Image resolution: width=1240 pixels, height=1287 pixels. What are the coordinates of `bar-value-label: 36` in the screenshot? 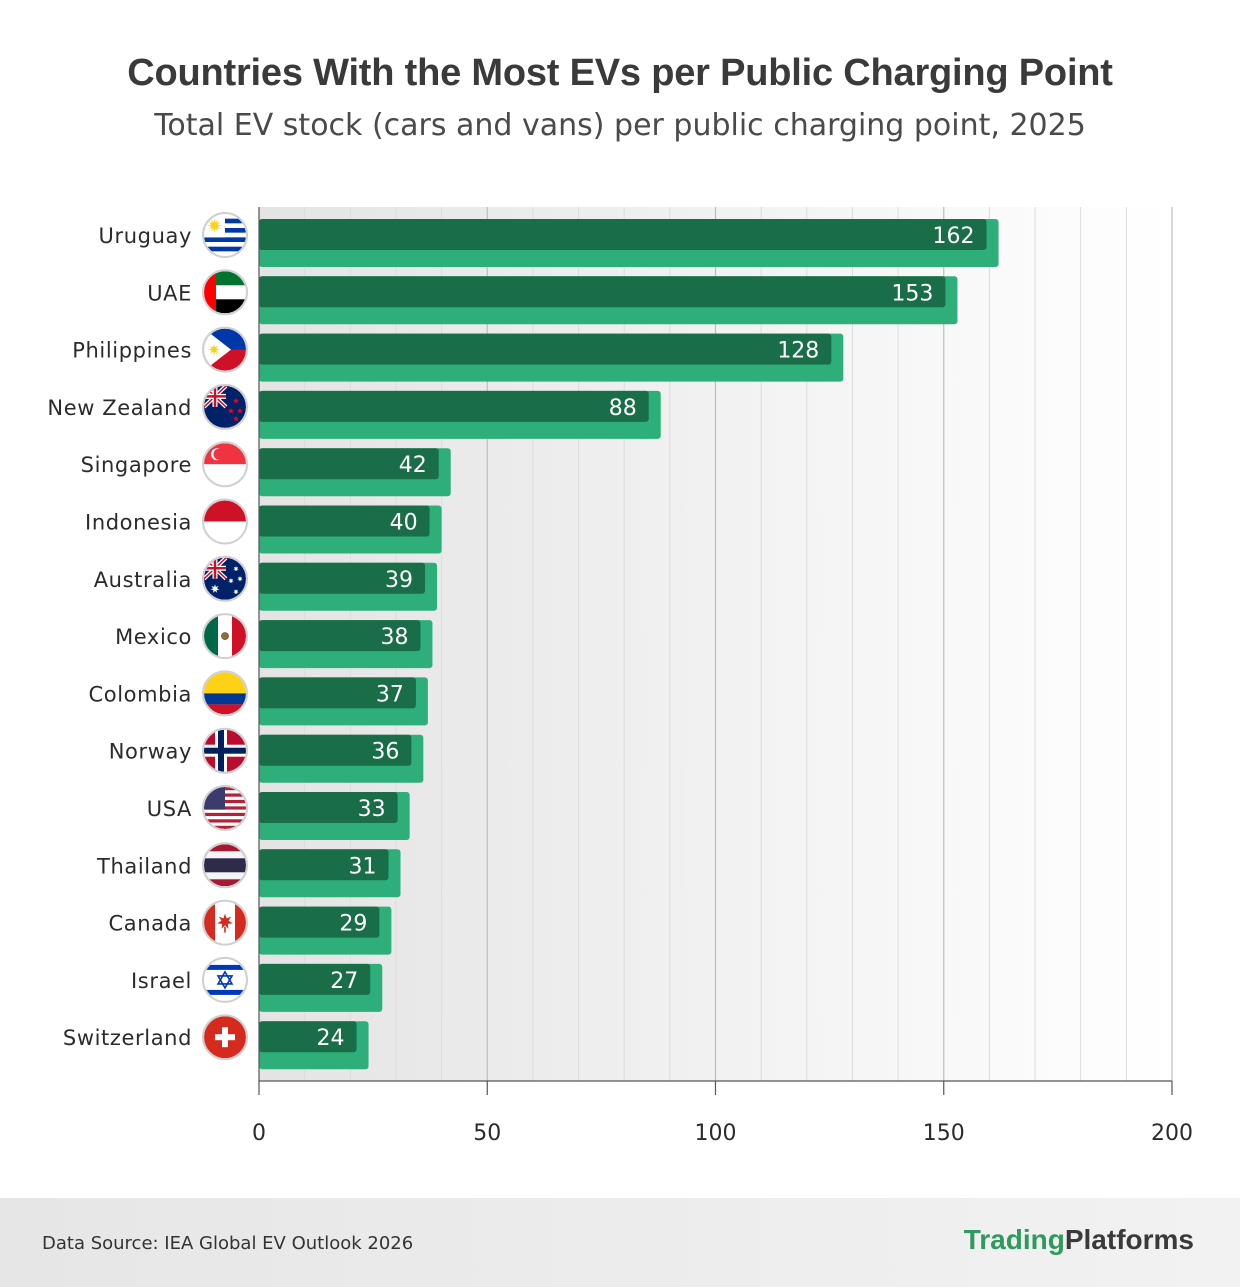 It's located at (385, 752).